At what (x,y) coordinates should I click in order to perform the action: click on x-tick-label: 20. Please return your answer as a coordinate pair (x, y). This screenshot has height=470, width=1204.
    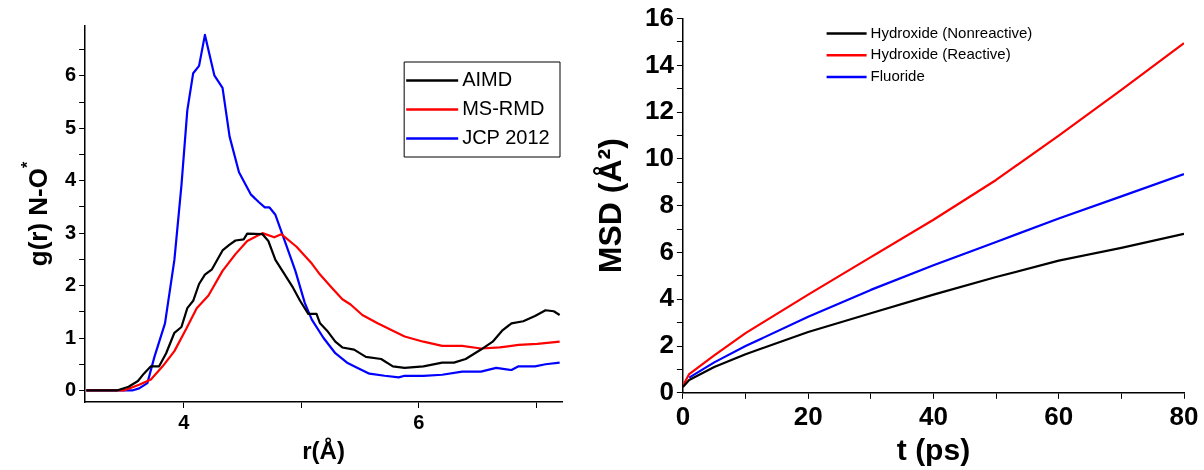
    Looking at the image, I should click on (808, 415).